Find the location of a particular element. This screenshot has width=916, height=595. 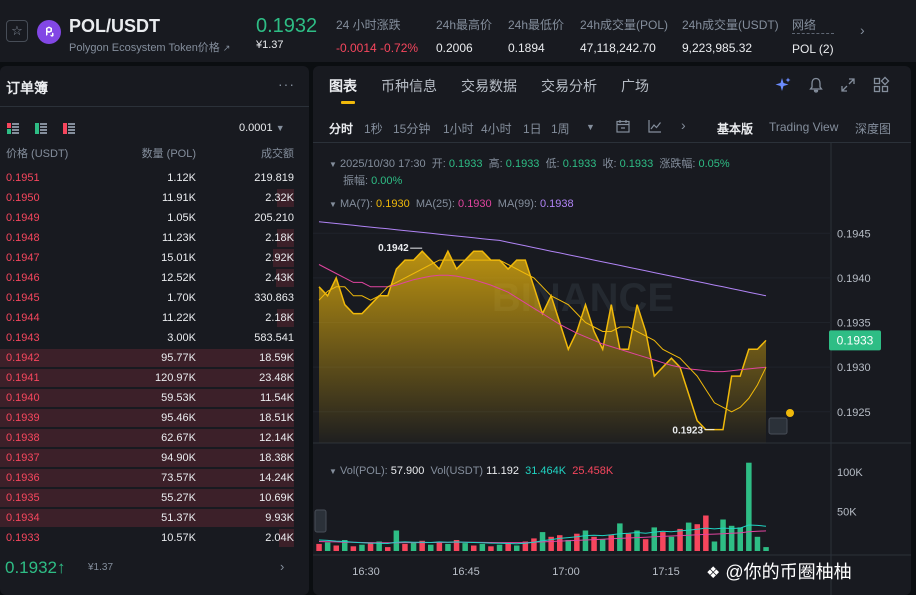

ask-row: 0.1937 94.90K 18.38K is located at coordinates (154, 458).